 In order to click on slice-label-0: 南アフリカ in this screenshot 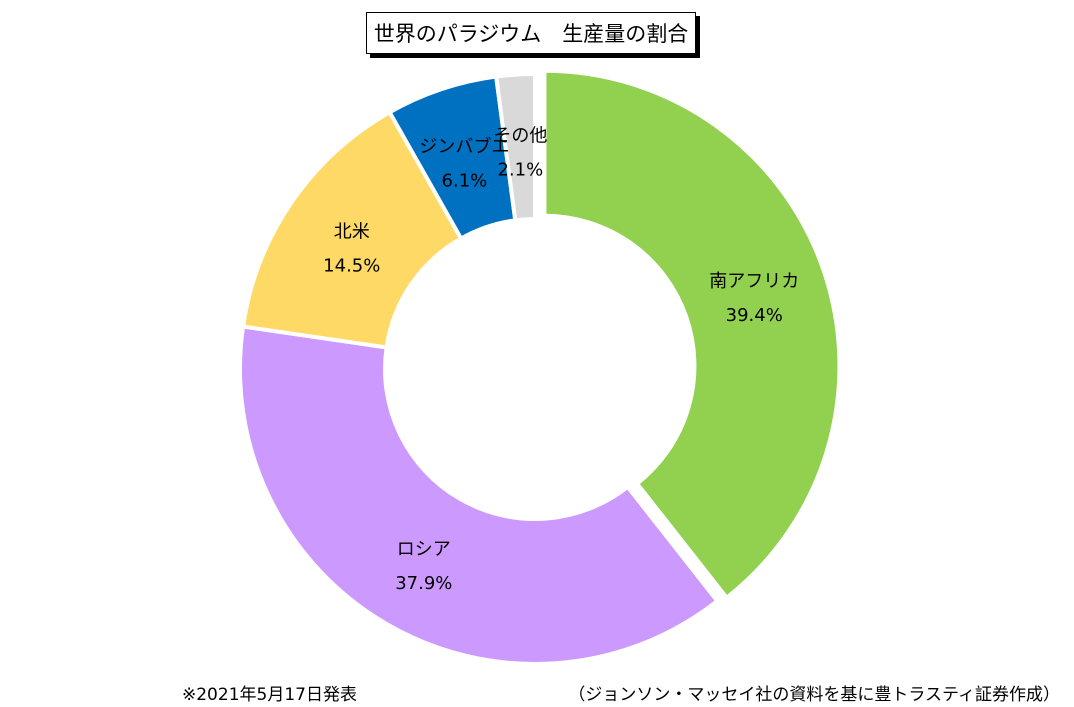, I will do `click(754, 281)`.